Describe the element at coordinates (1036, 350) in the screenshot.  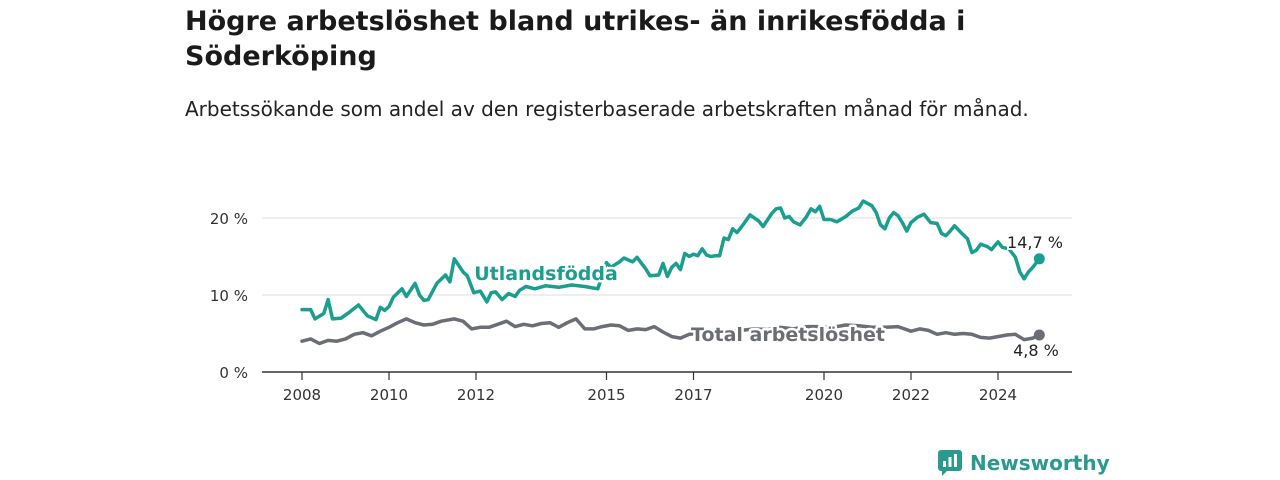
I see `series-end-label-1: 4,8 %` at that location.